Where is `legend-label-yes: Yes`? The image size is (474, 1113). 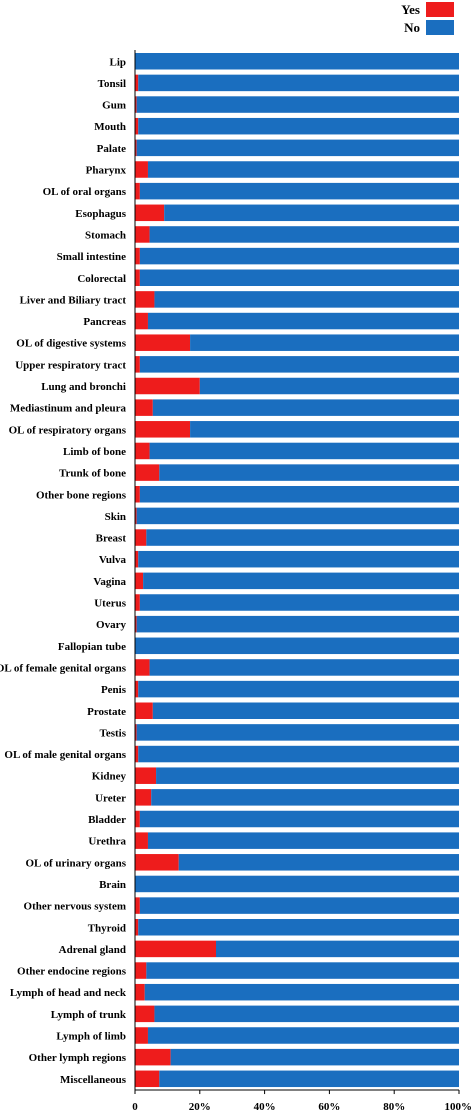 legend-label-yes: Yes is located at coordinates (410, 9).